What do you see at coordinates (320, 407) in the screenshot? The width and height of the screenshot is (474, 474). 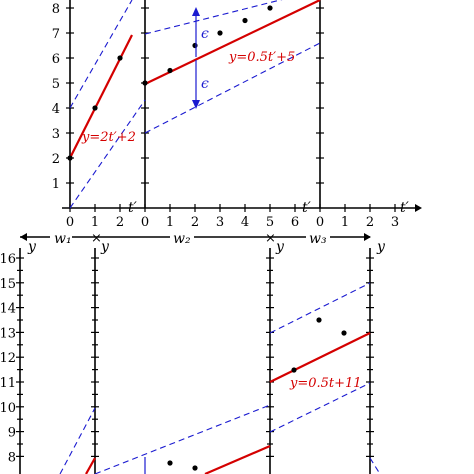 I see `w3-lower-band` at bounding box center [320, 407].